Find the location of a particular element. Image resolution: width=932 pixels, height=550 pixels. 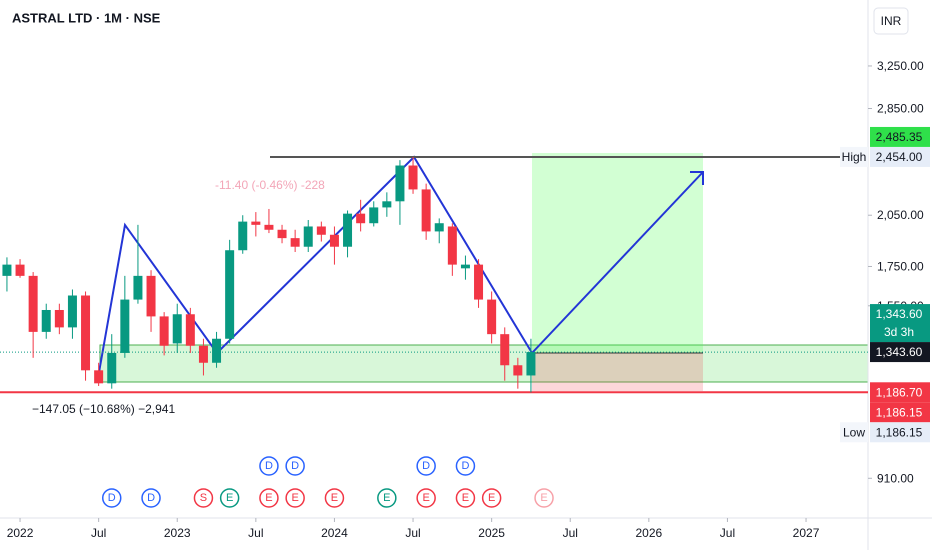

x-tick-label: 2024 is located at coordinates (334, 533).